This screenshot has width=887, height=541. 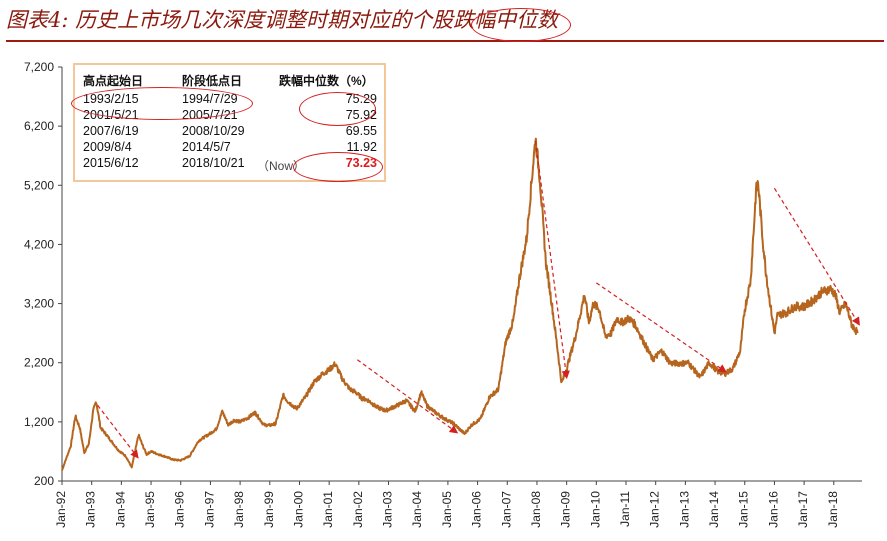 I want to click on x-tick-label: Jan-15, so click(x=744, y=509).